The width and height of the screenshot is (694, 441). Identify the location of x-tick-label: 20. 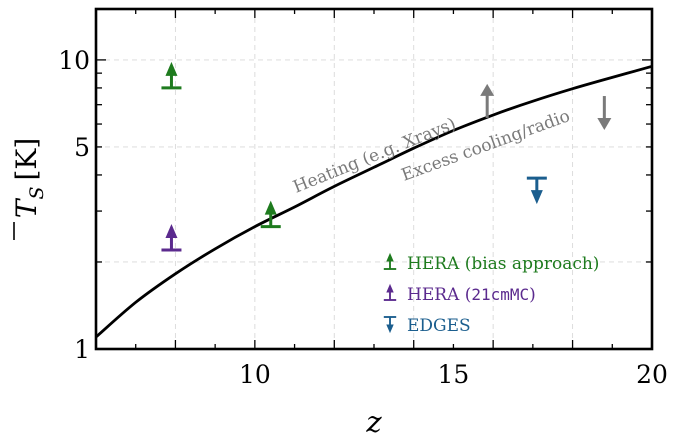
(652, 374).